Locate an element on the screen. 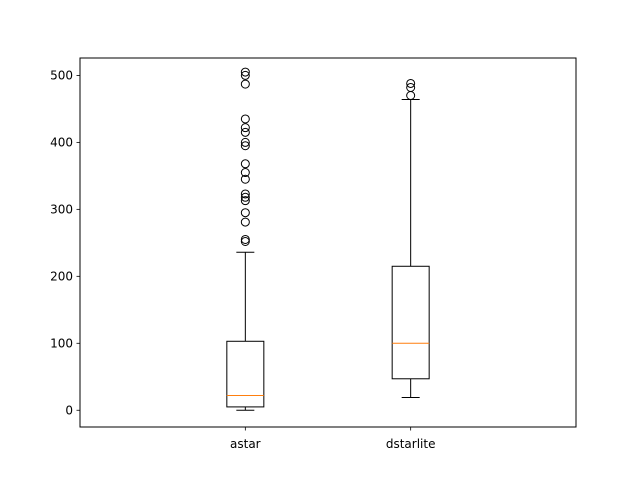 The height and width of the screenshot is (484, 640). x-tick-label: astar is located at coordinates (245, 444).